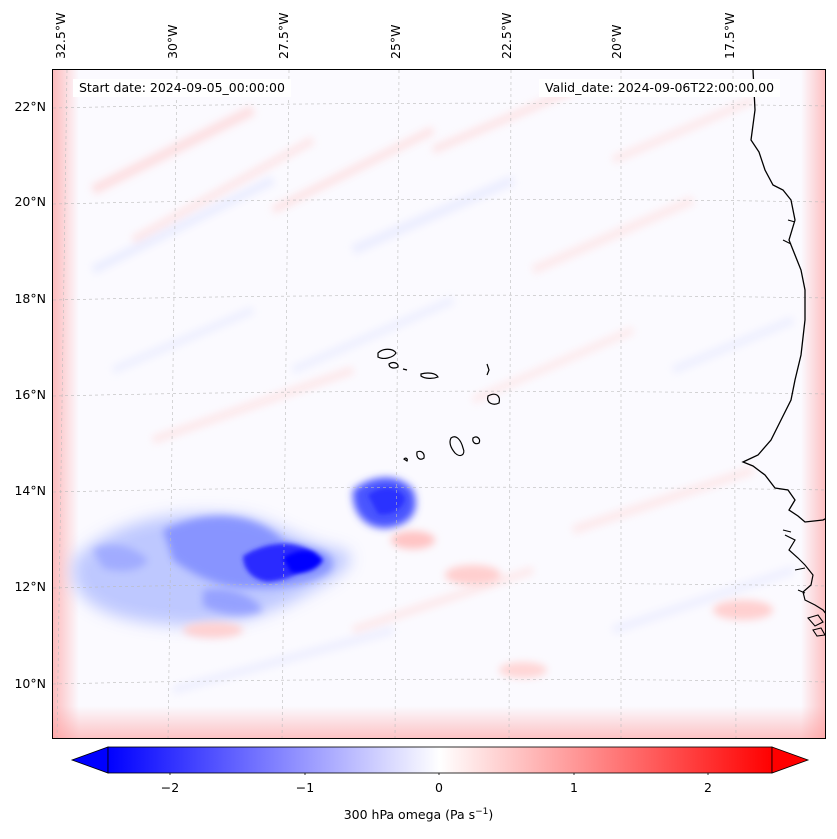  I want to click on island-sao-nicolau, so click(429, 375).